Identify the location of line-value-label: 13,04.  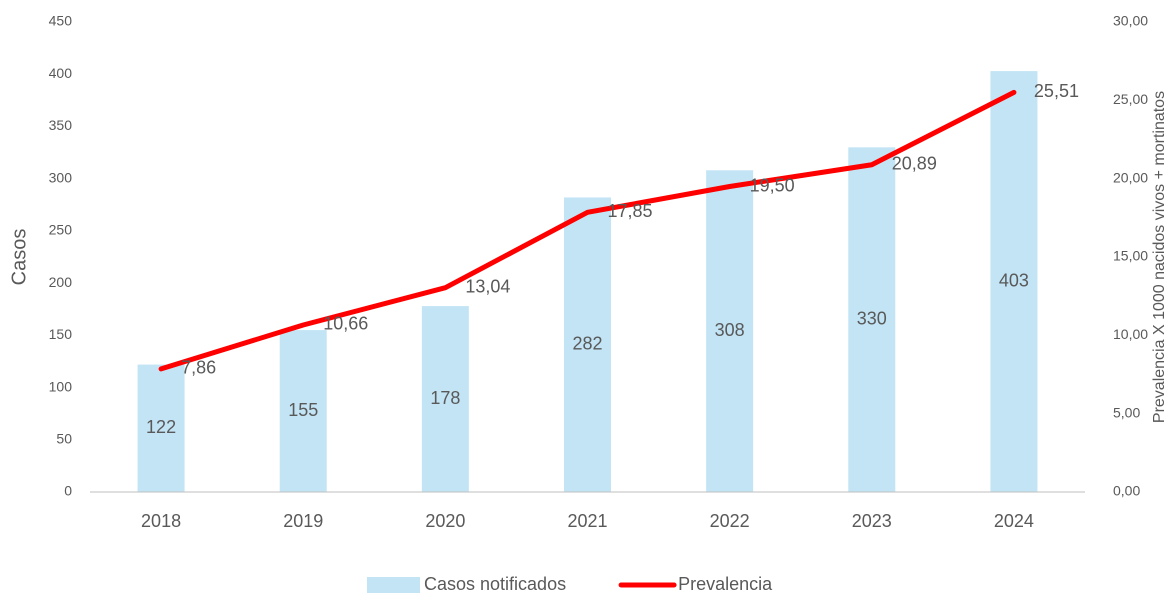
(487, 286).